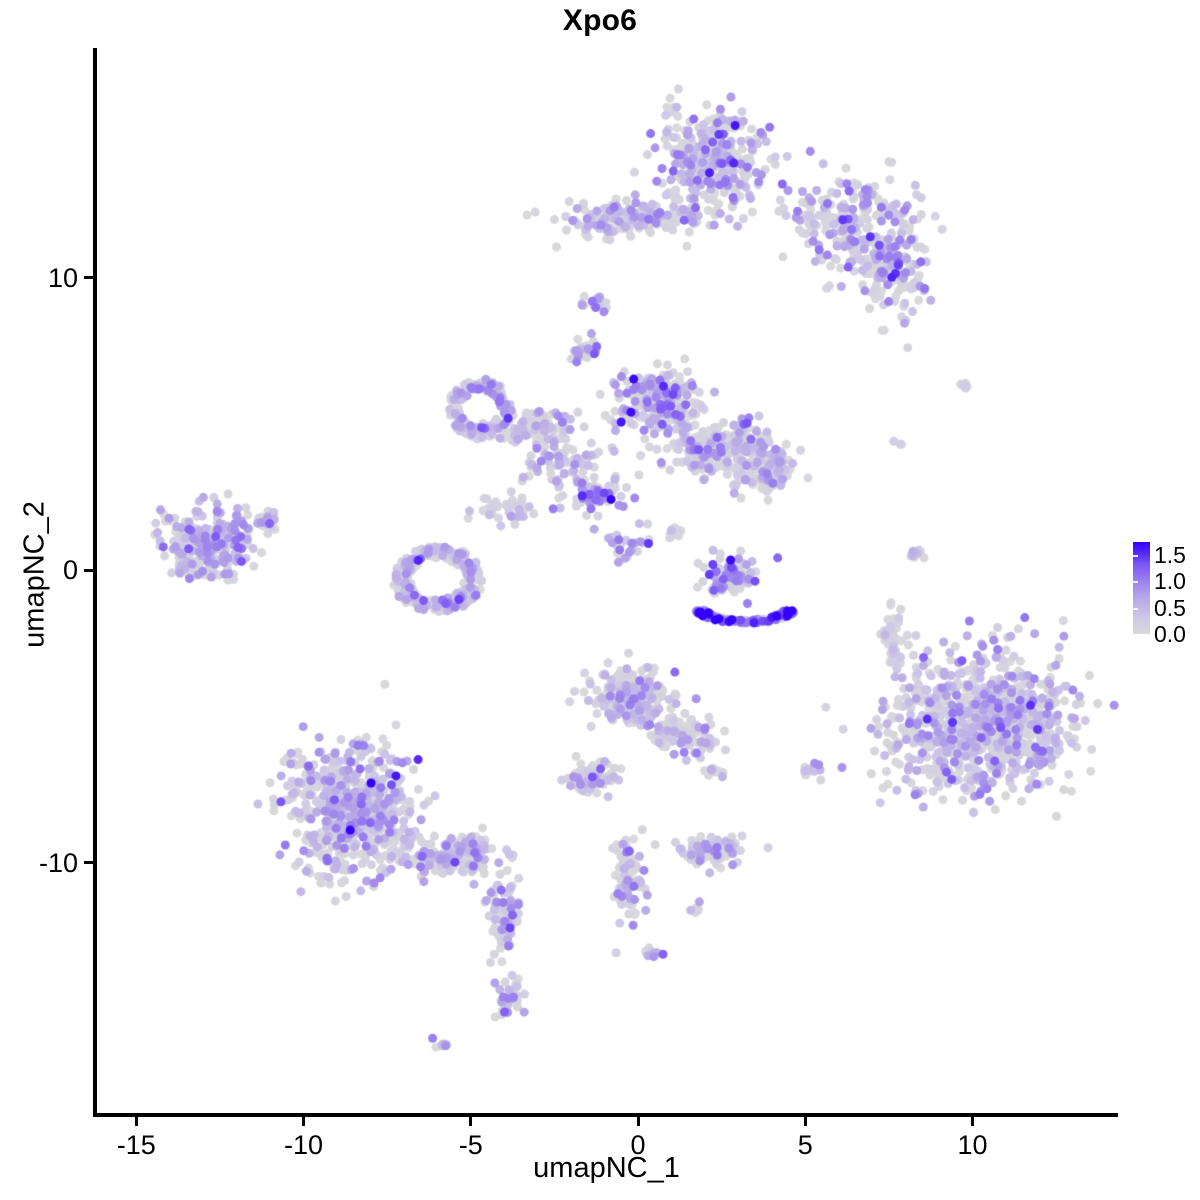  What do you see at coordinates (1170, 555) in the screenshot?
I see `colorbar-tick-label: 1.5` at bounding box center [1170, 555].